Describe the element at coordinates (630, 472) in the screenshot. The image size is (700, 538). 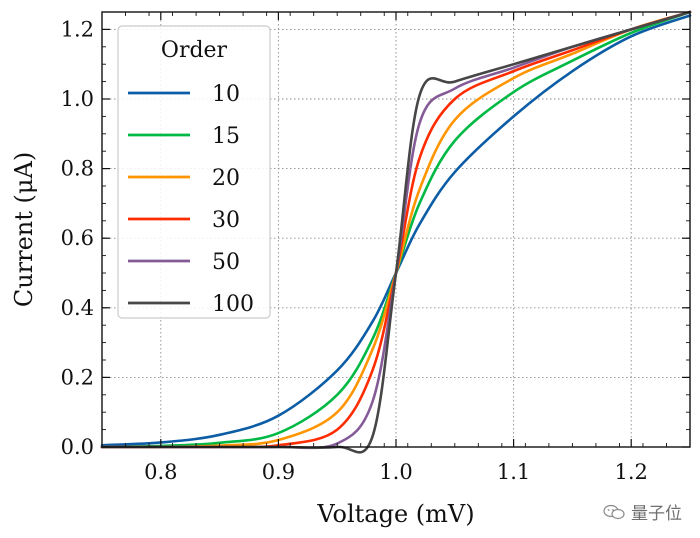
I see `x-tick-label: 1.2` at that location.